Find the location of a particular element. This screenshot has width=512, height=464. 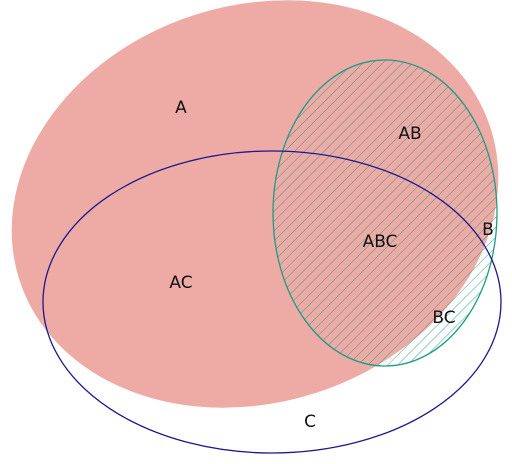

region-label-abc: ABC is located at coordinates (380, 242).